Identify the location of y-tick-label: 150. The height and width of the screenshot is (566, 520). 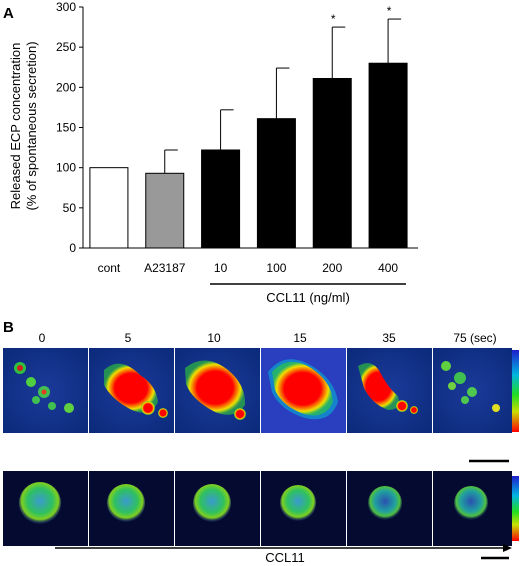
(66, 128).